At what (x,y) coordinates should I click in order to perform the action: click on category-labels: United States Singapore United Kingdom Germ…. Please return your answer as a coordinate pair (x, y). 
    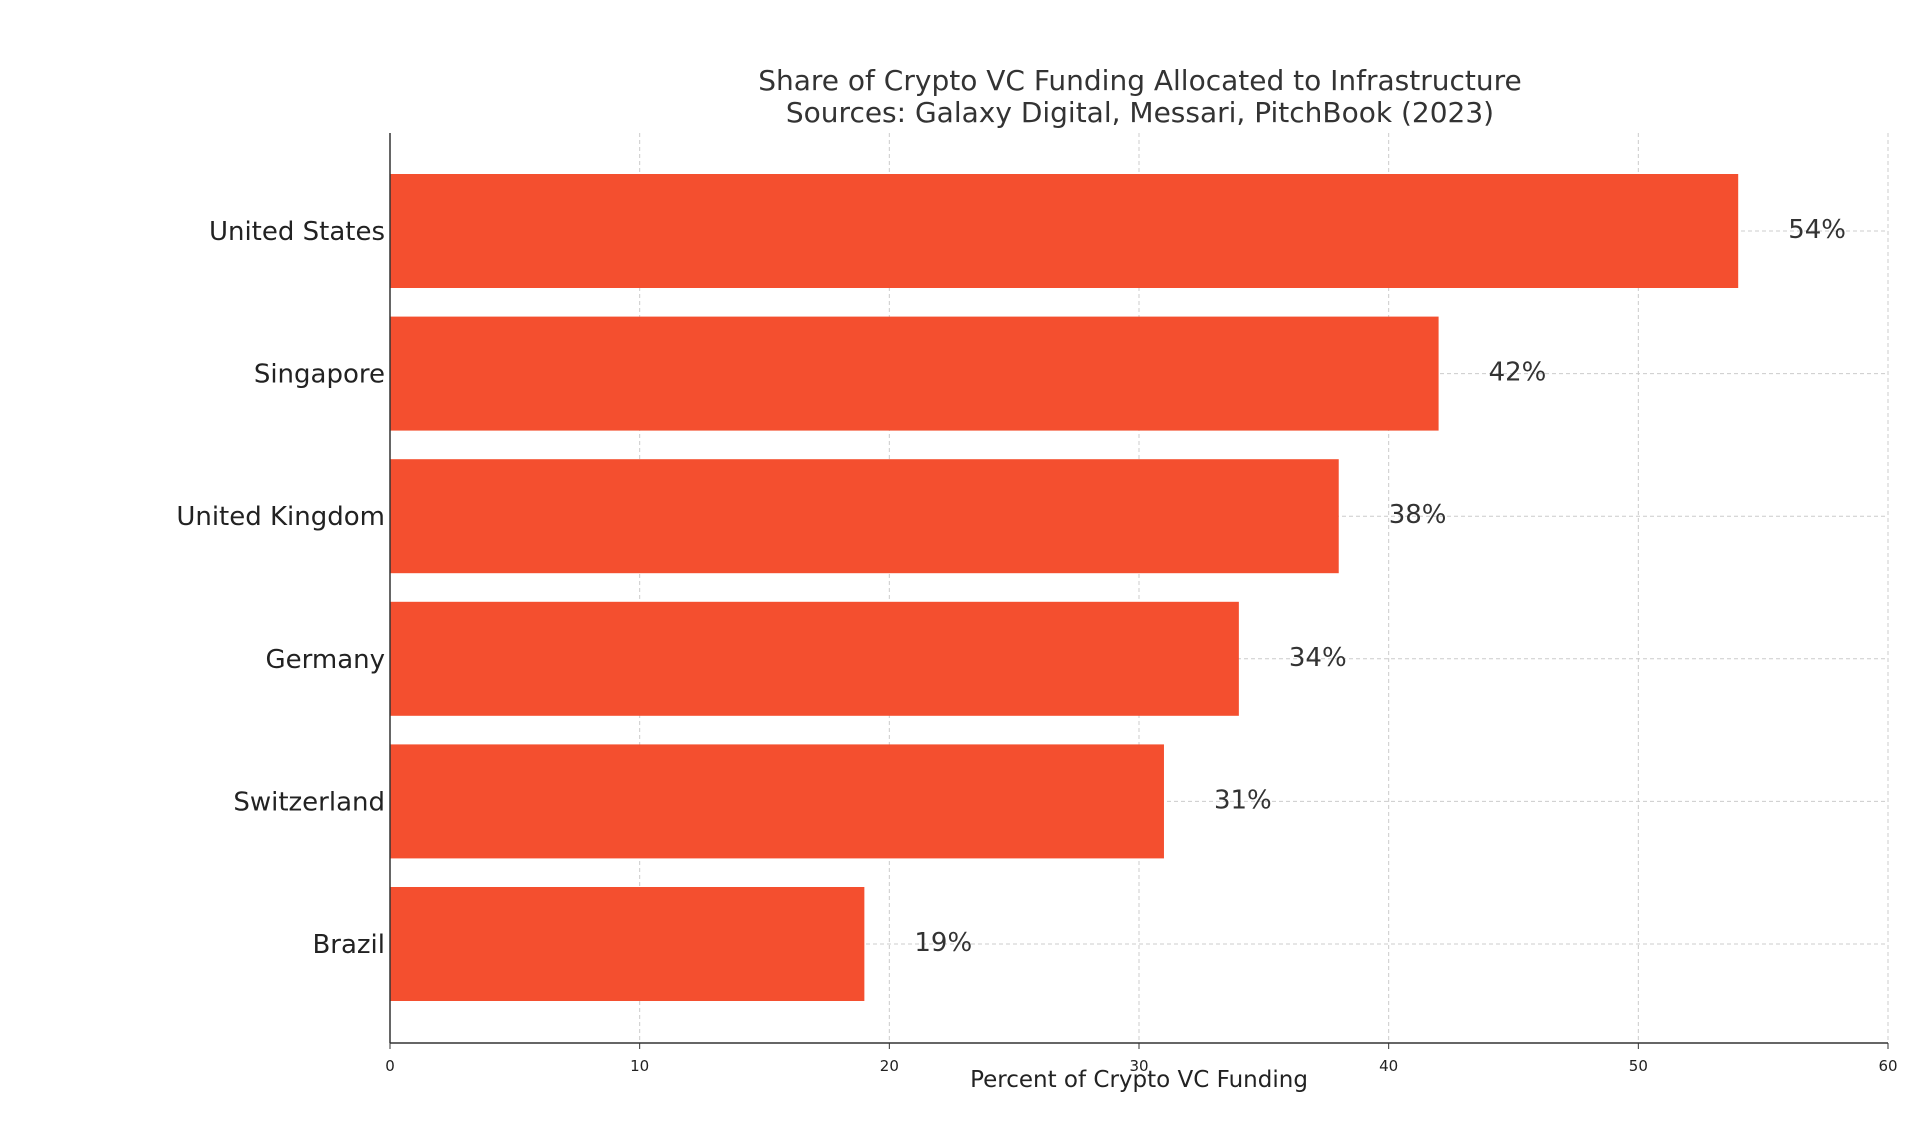
    Looking at the image, I should click on (280, 588).